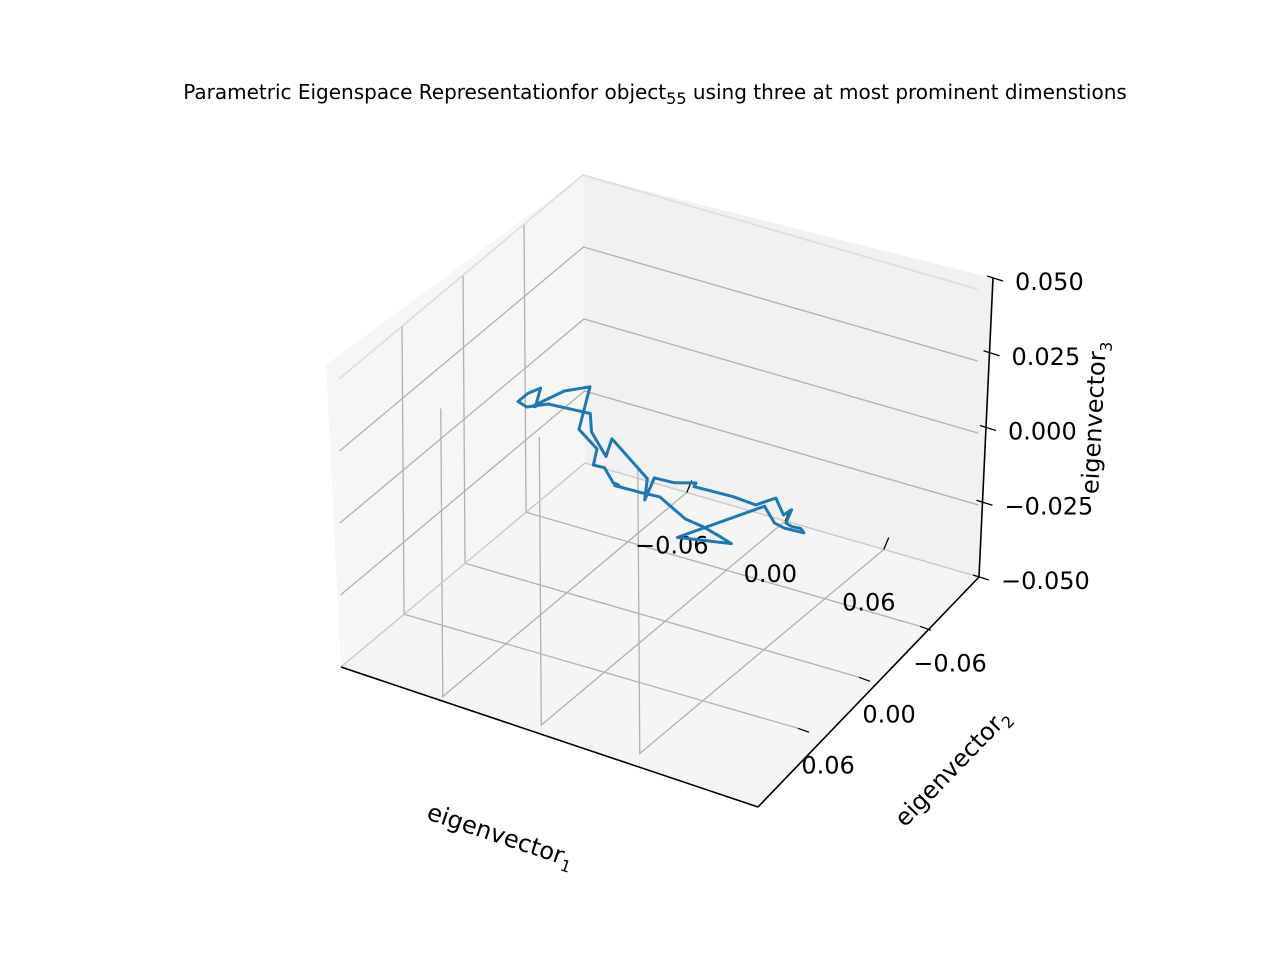 This screenshot has height=960, width=1280. What do you see at coordinates (888, 714) in the screenshot?
I see `y-tick-label: 0.00` at bounding box center [888, 714].